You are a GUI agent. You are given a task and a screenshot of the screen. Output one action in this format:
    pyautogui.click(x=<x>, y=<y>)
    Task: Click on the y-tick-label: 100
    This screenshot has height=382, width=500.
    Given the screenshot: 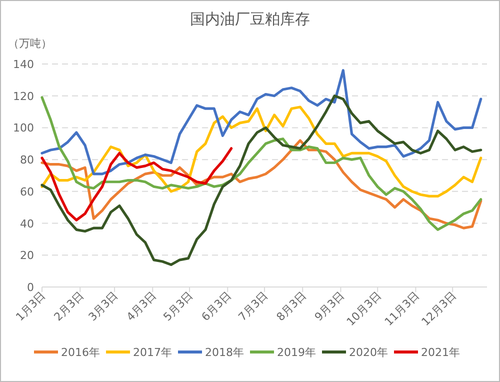 What is the action you would take?
    pyautogui.click(x=23, y=128)
    